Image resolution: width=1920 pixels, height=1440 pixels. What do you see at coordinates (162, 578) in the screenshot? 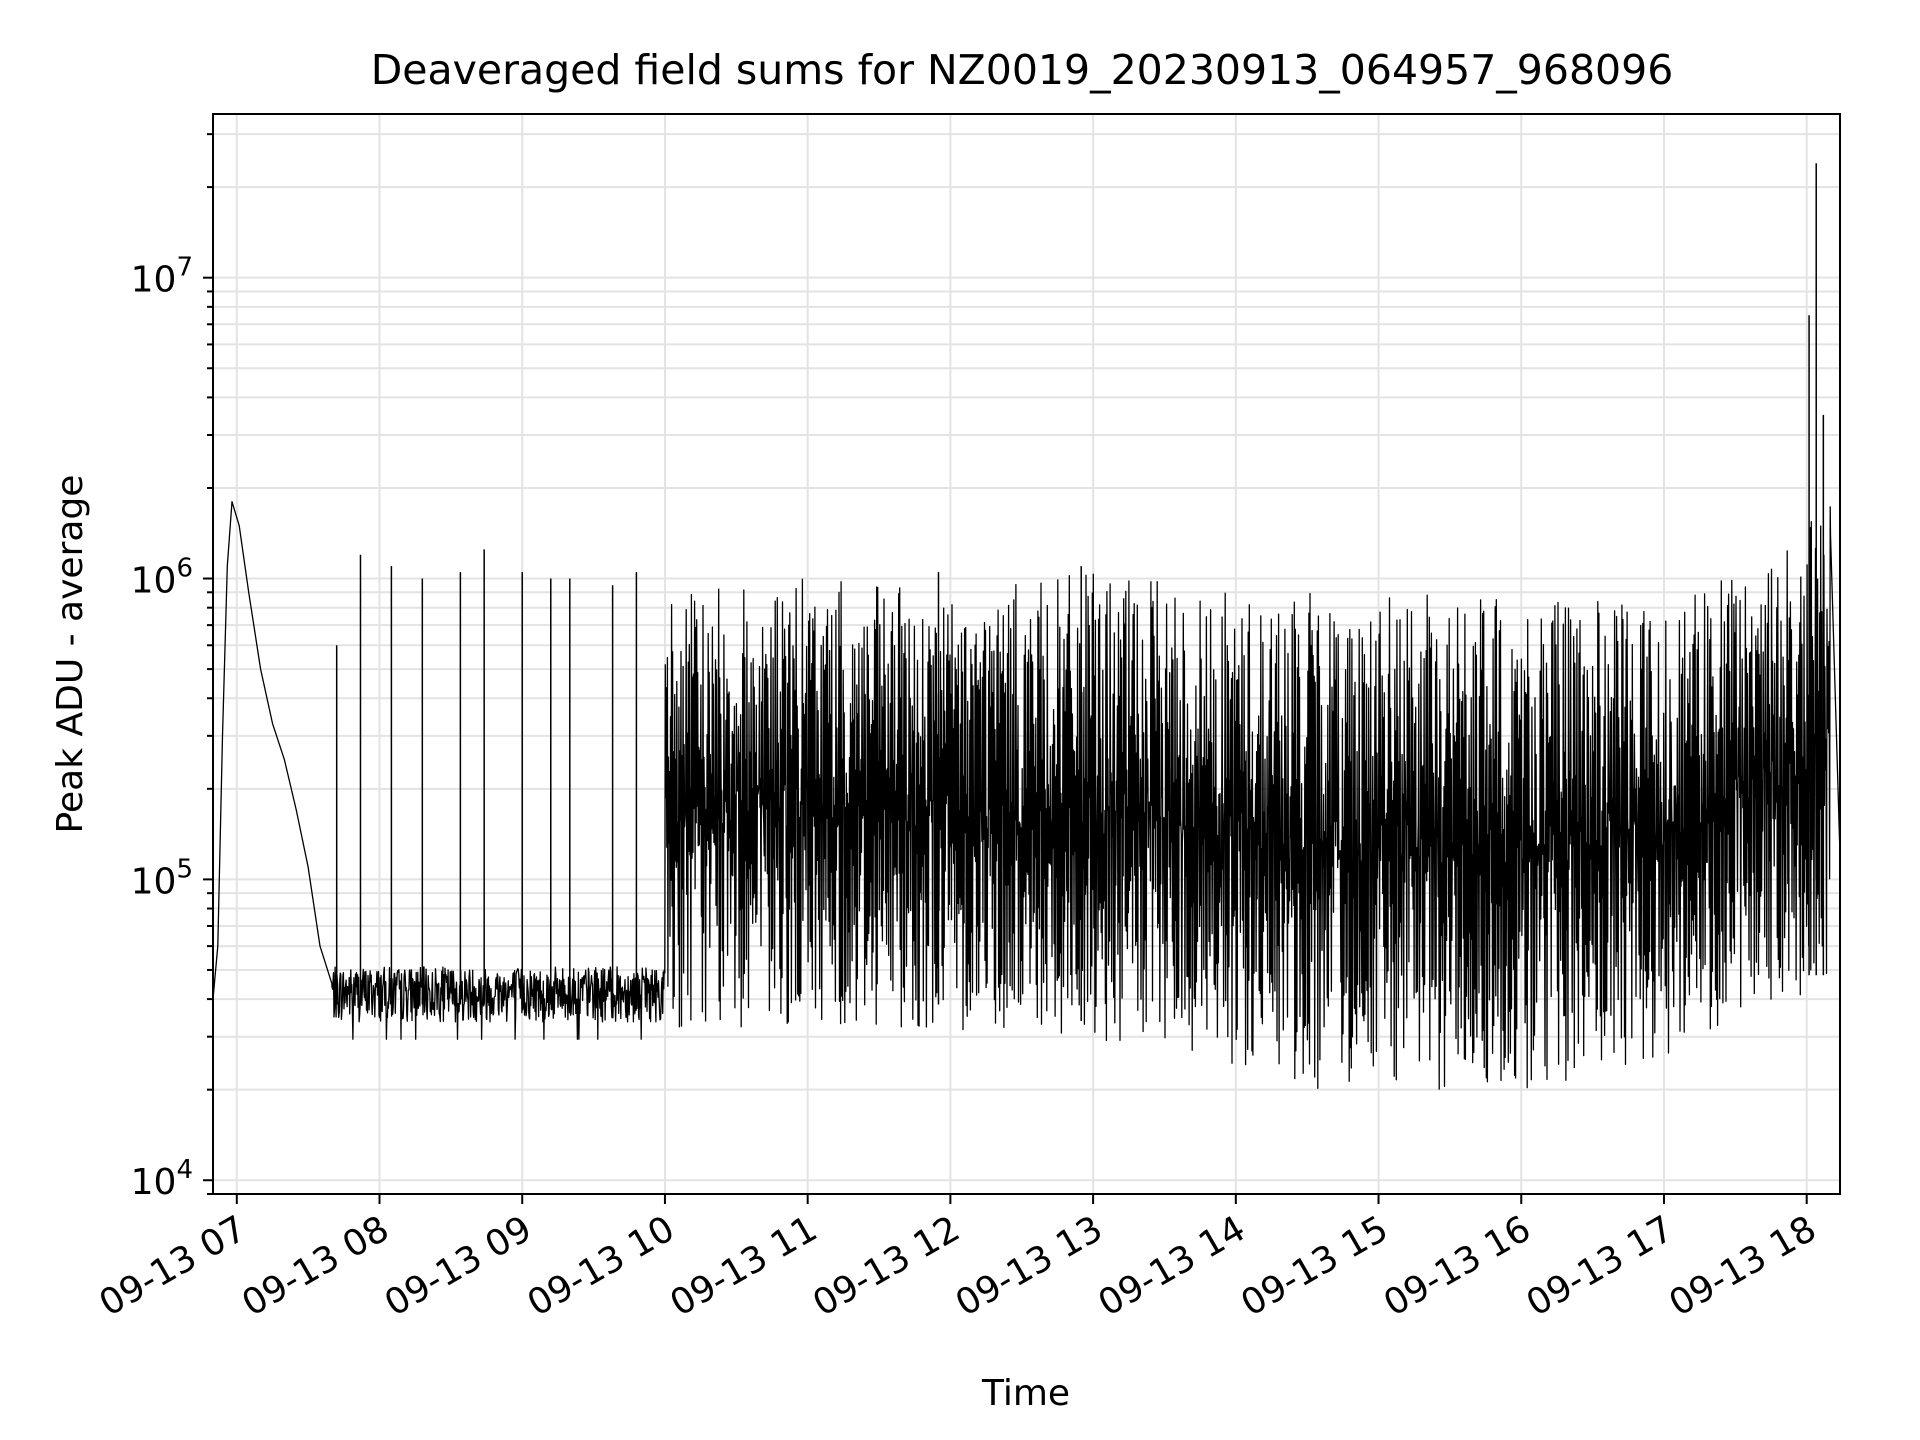
I see `y-tick-label: 10⁶` at bounding box center [162, 578].